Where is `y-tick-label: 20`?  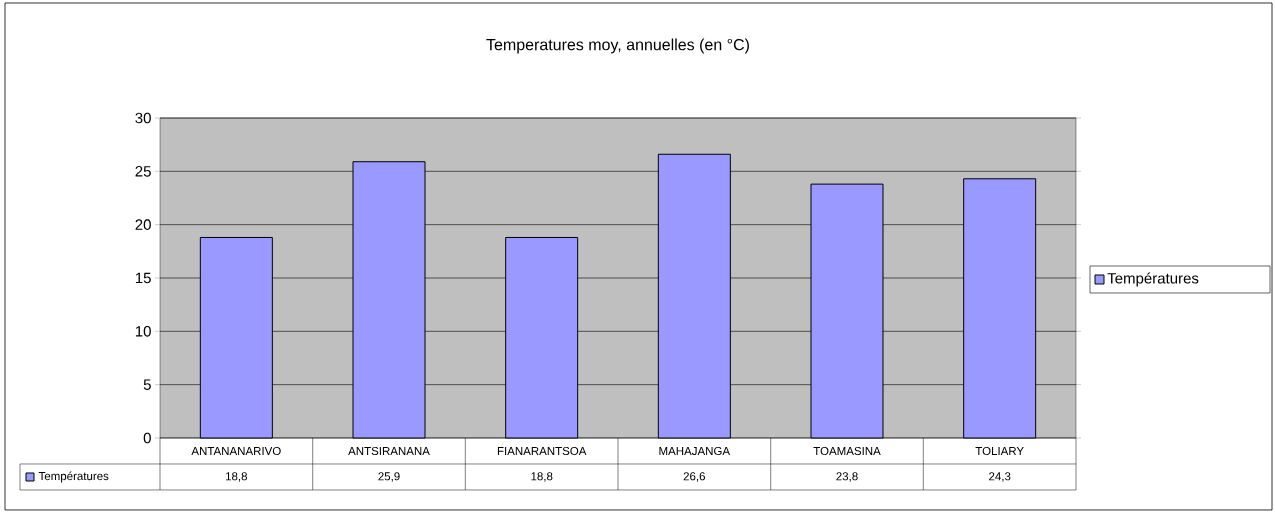
y-tick-label: 20 is located at coordinates (143, 224).